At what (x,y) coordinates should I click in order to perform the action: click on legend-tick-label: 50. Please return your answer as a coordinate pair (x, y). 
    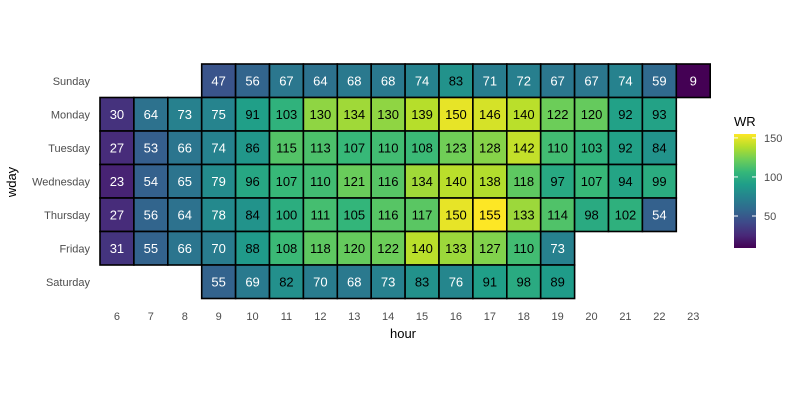
    Looking at the image, I should click on (770, 217).